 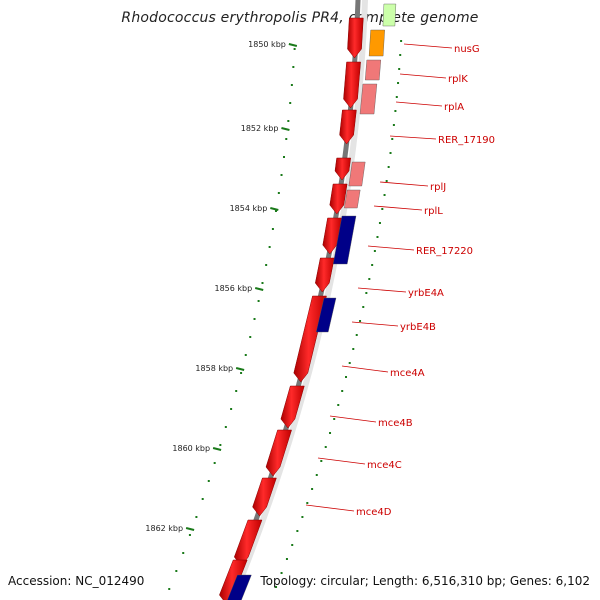 What do you see at coordinates (384, 465) in the screenshot?
I see `gene-label-mce4C: mce4C` at bounding box center [384, 465].